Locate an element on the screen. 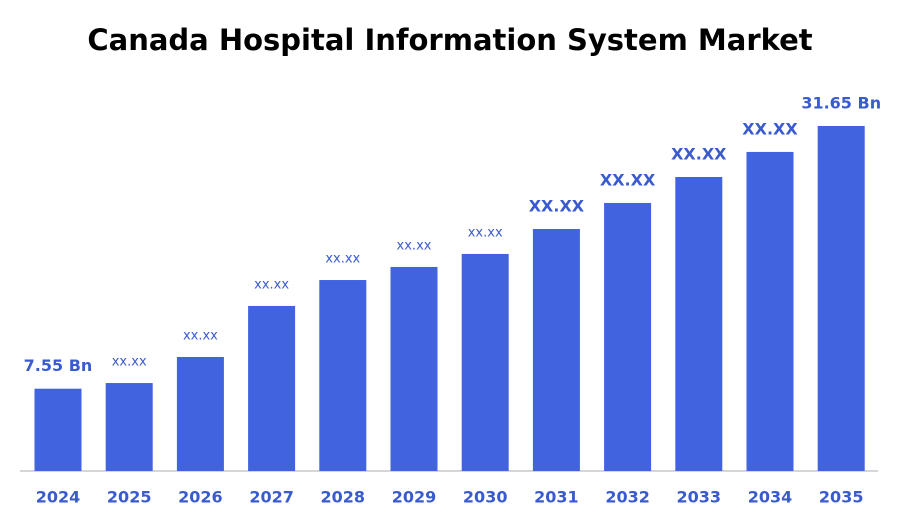 The height and width of the screenshot is (525, 900). x-tick-label: 2026 is located at coordinates (200, 497).